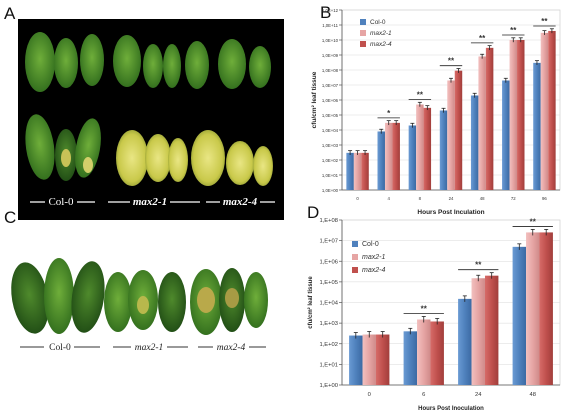  I want to click on chart-b-xtick-label: 24, so click(451, 198).